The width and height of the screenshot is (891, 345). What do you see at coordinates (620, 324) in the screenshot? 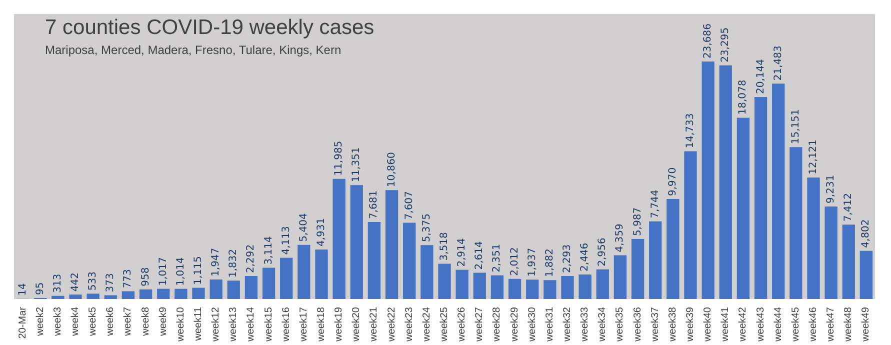
I see `x-tick-label: week35` at bounding box center [620, 324].